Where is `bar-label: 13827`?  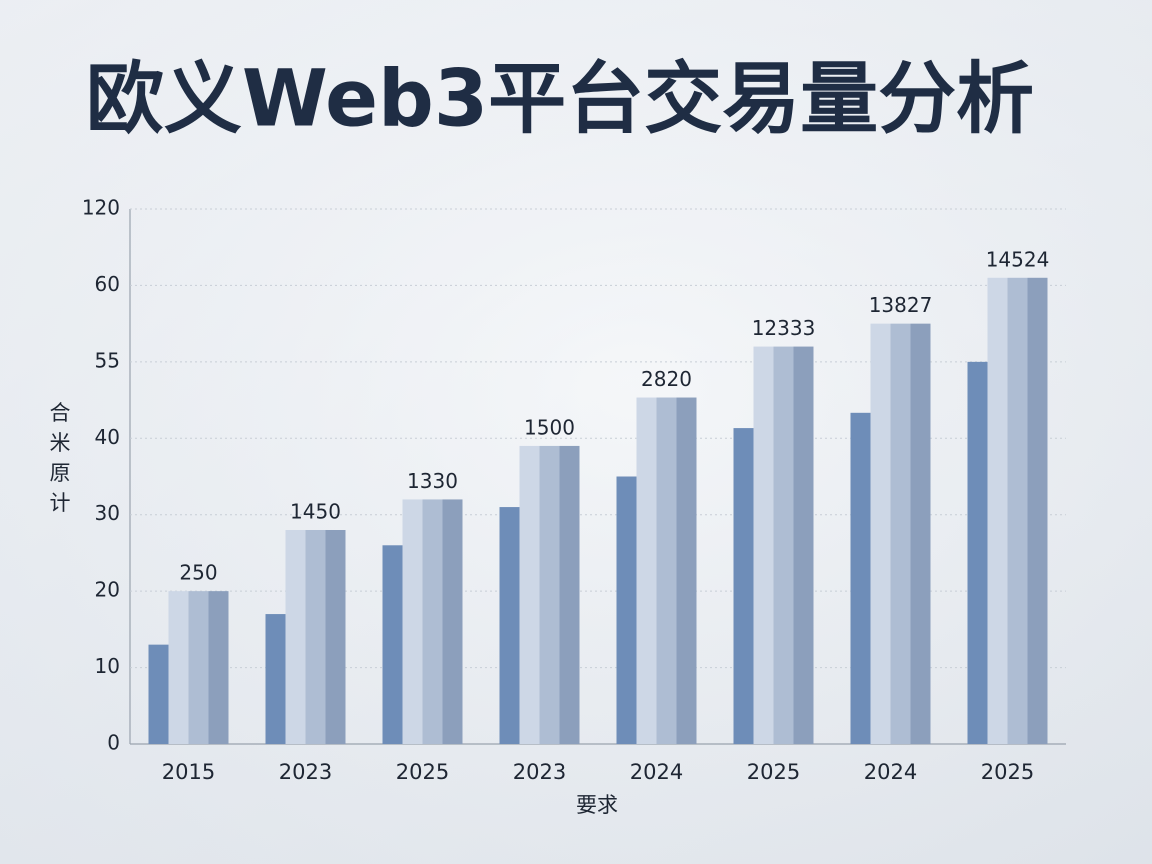 bar-label: 13827 is located at coordinates (901, 305).